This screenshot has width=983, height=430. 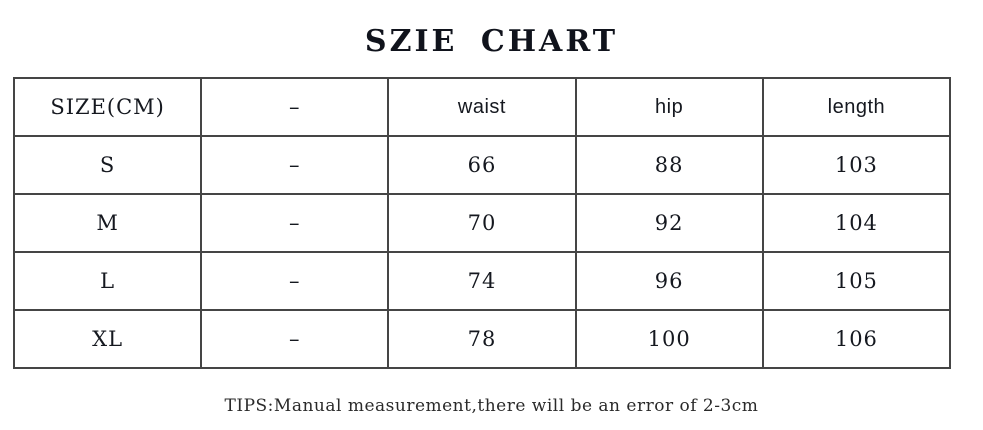 What do you see at coordinates (856, 223) in the screenshot?
I see `cell-length: 104` at bounding box center [856, 223].